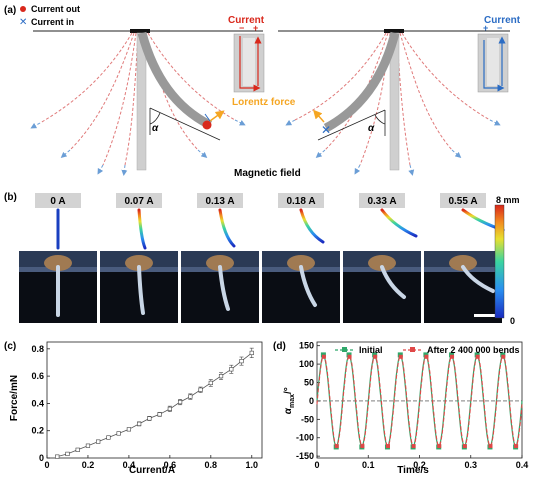 Image resolution: width=533 pixels, height=486 pixels. Describe the element at coordinates (502, 20) in the screenshot. I see `current-title-right: Current` at that location.